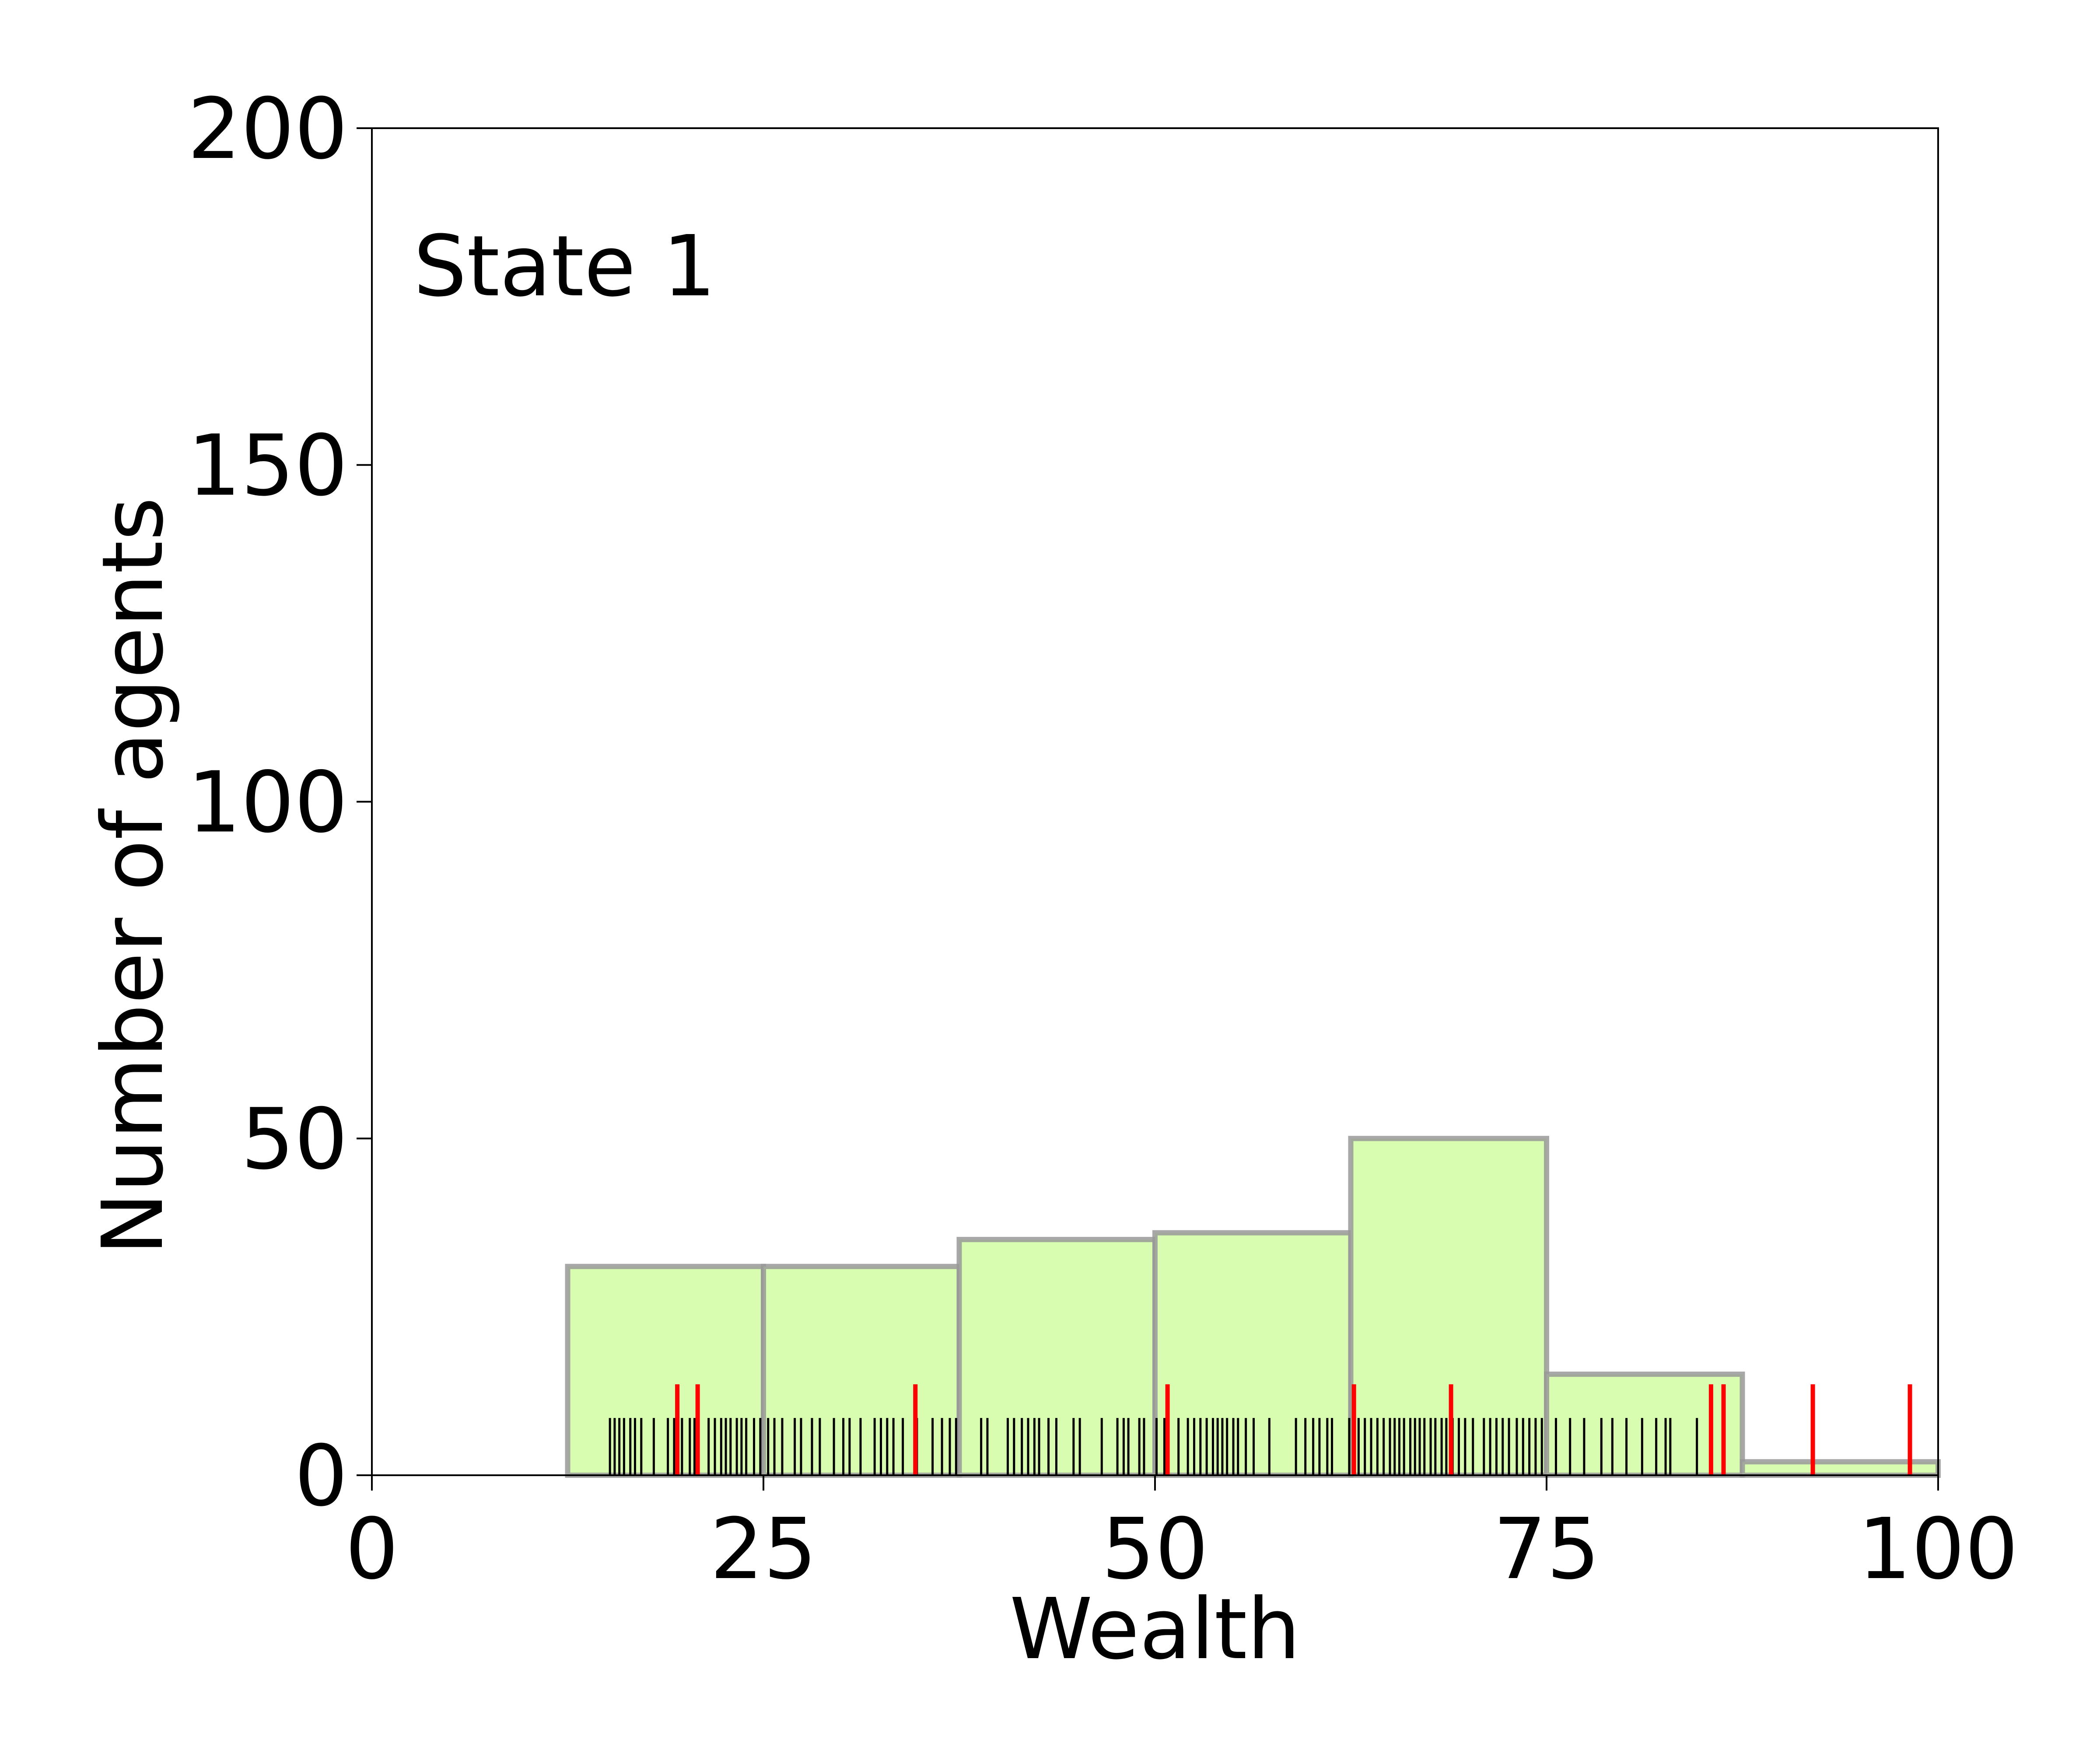 The image size is (2100, 1750). I want to click on x-tick-label: 0, so click(372, 1549).